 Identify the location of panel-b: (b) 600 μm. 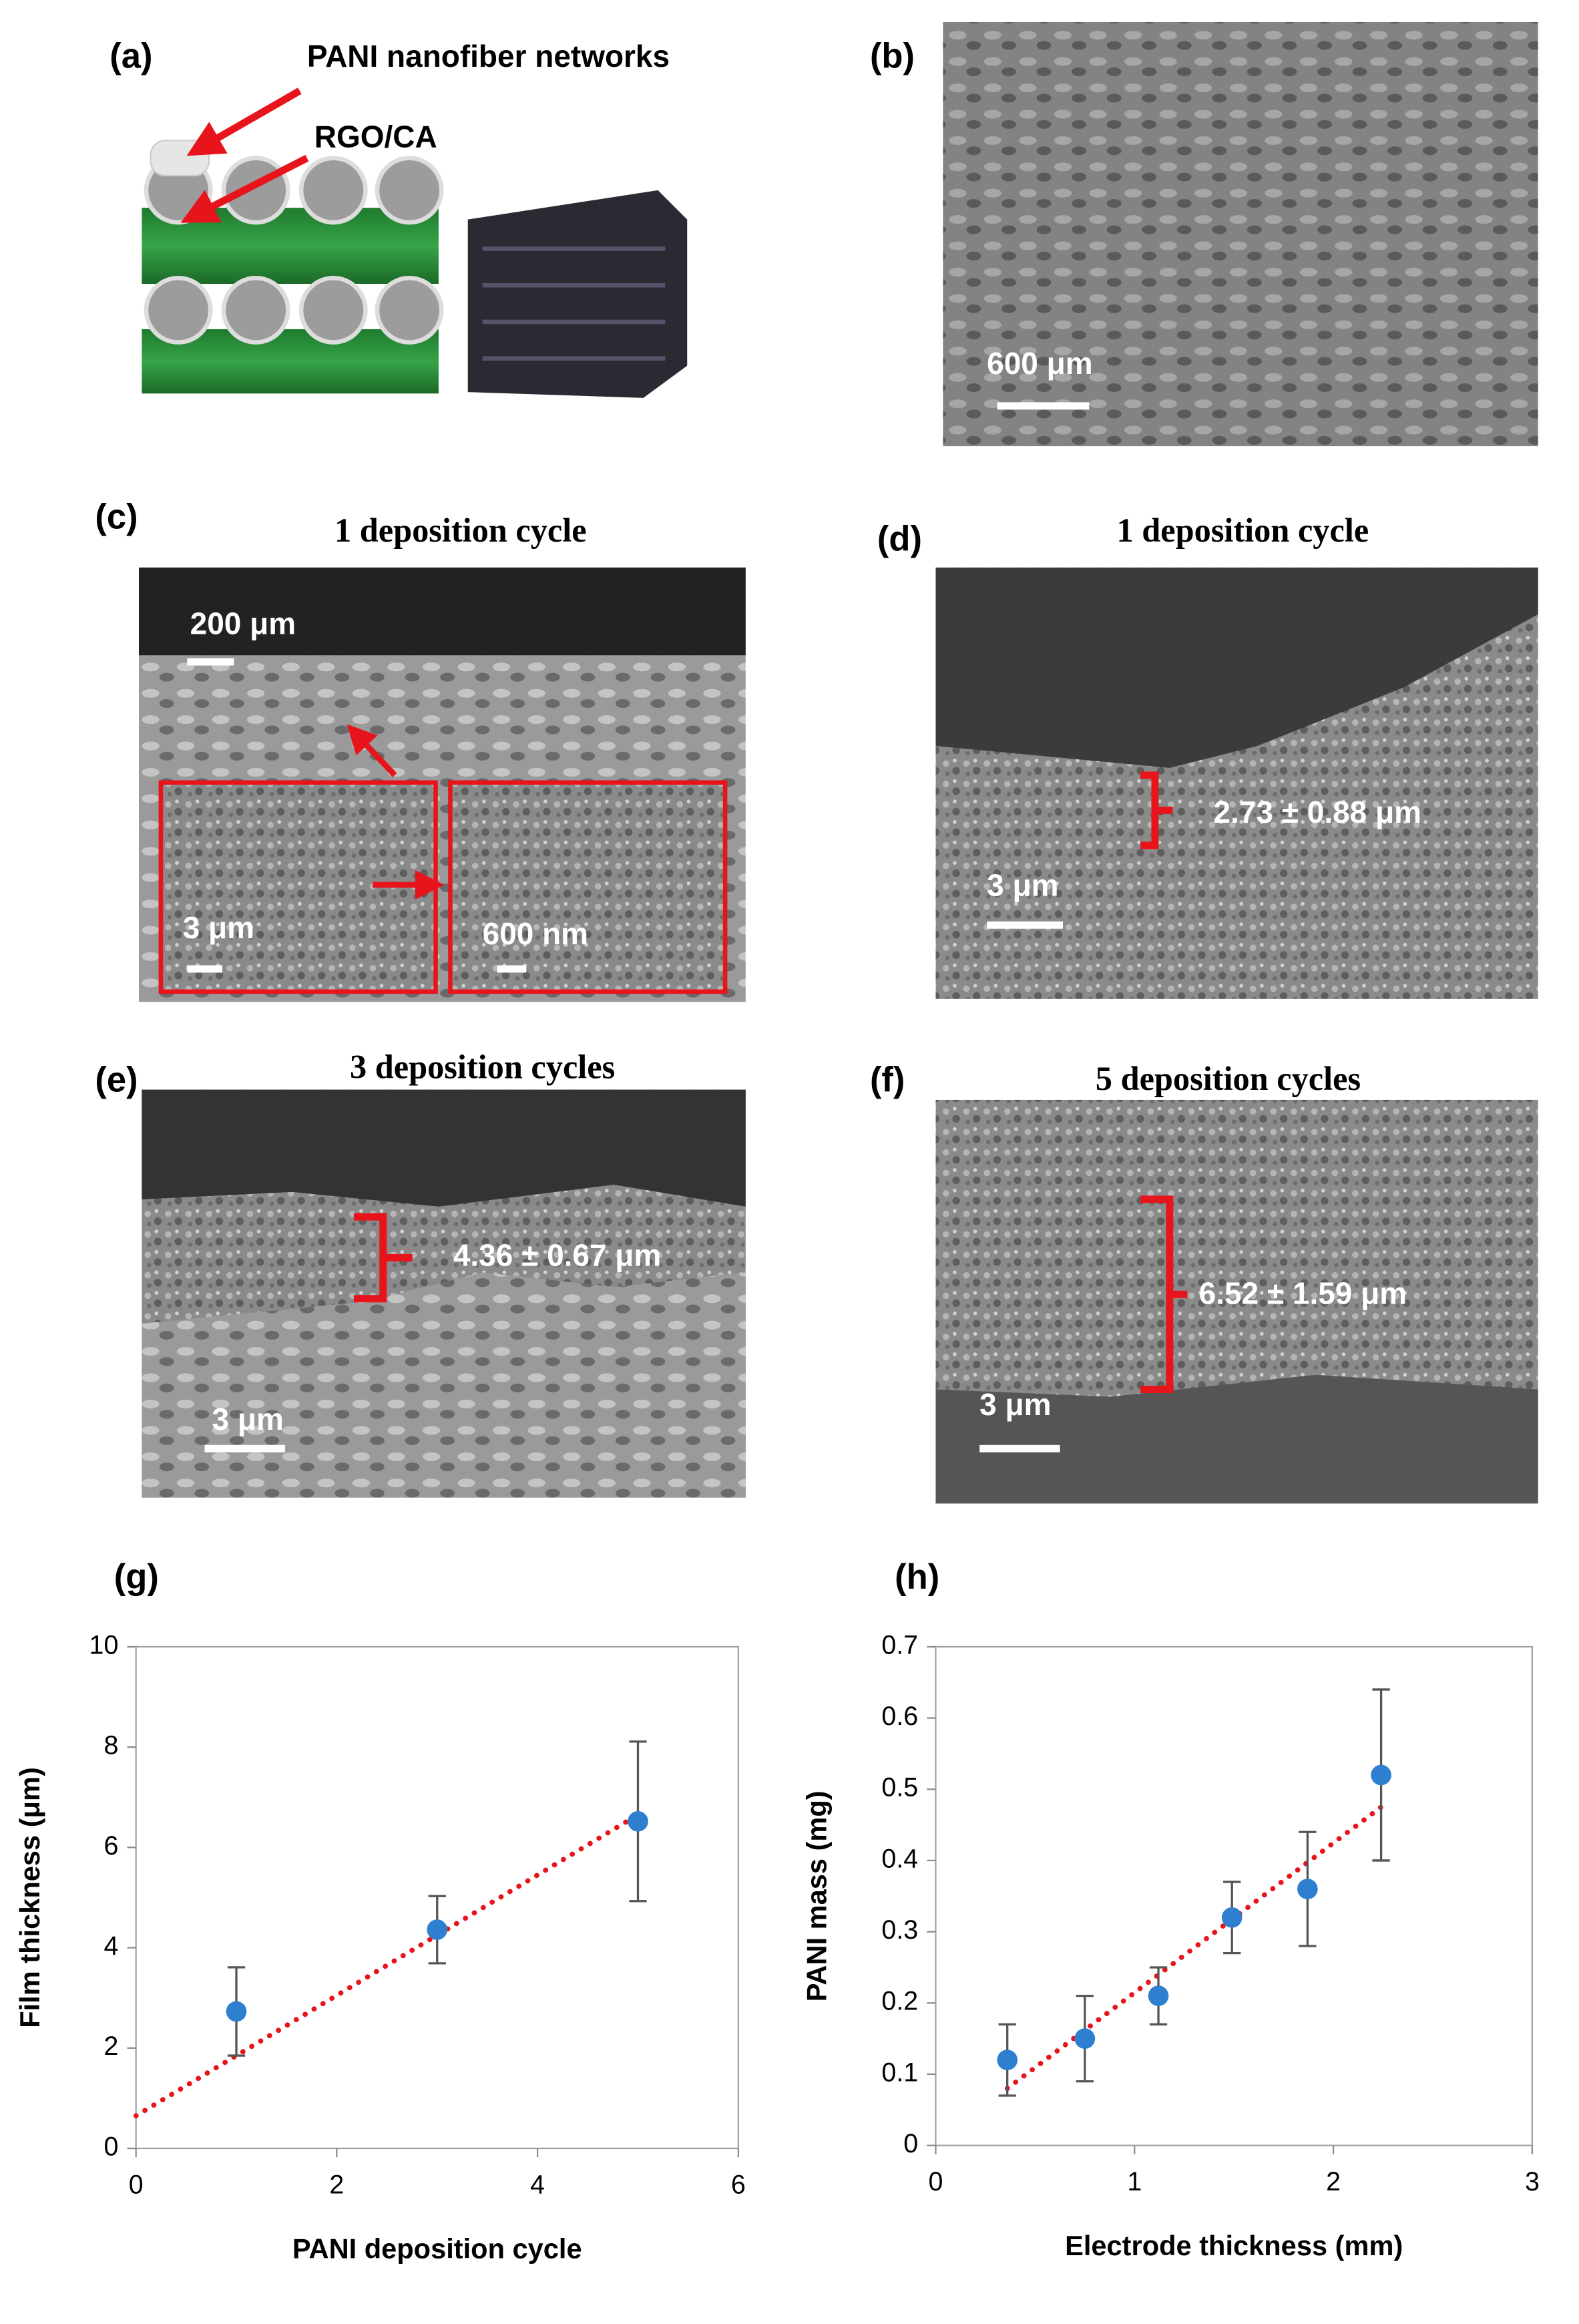
(1204, 235).